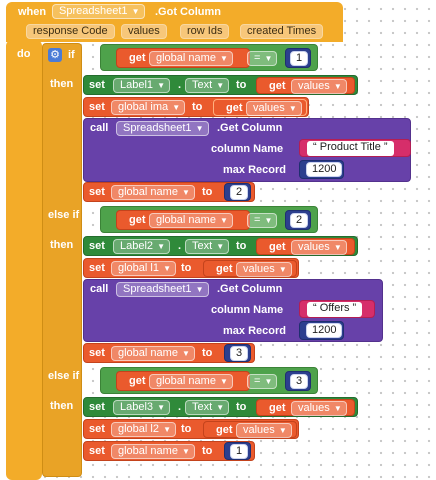 This screenshot has width=436, height=480. Describe the element at coordinates (319, 247) in the screenshot. I see `variable-dropdown-values-3: values ▼` at that location.